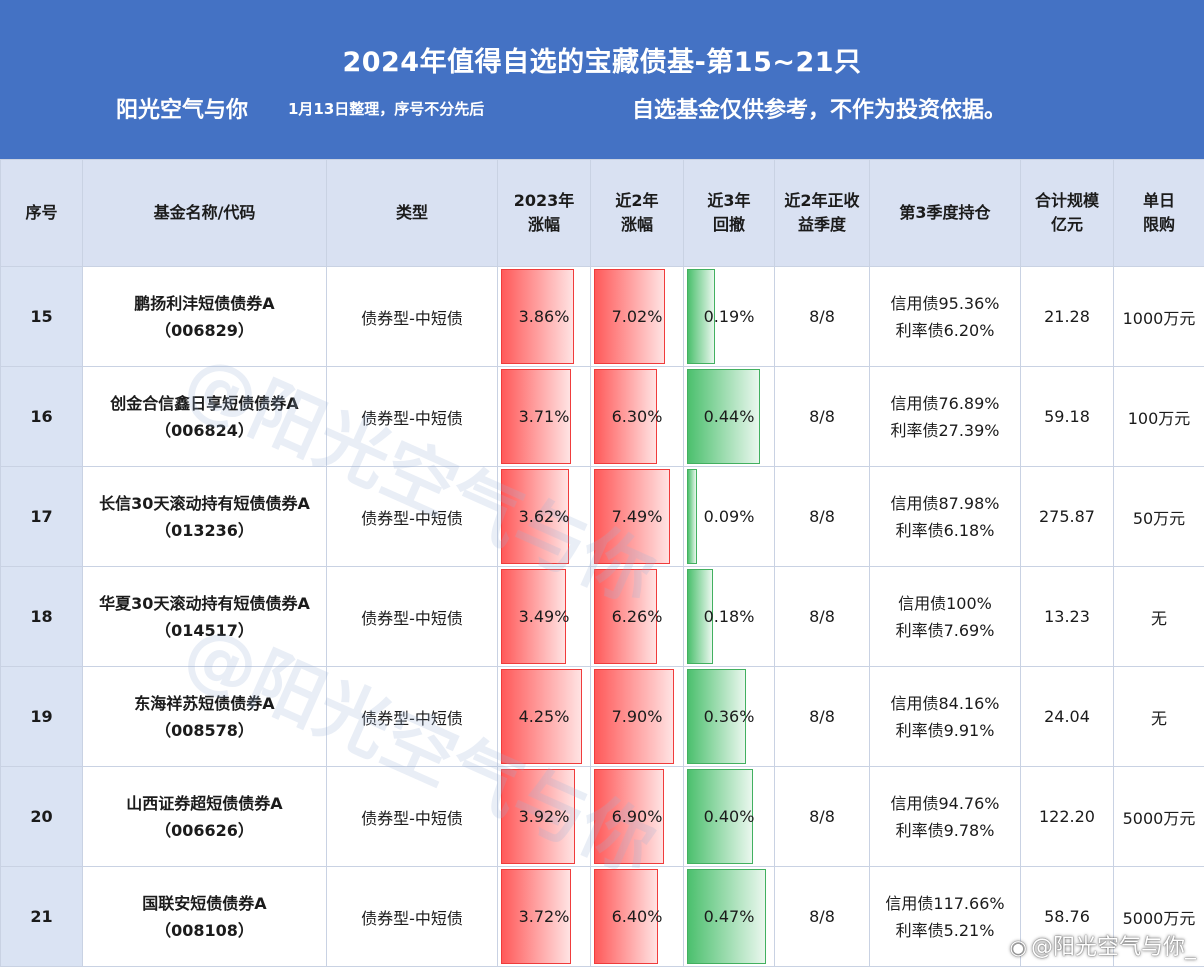 This screenshot has height=967, width=1204. I want to click on fund-name-cell: 华夏30天滚动持有短债债券A （014517）, so click(204, 616).